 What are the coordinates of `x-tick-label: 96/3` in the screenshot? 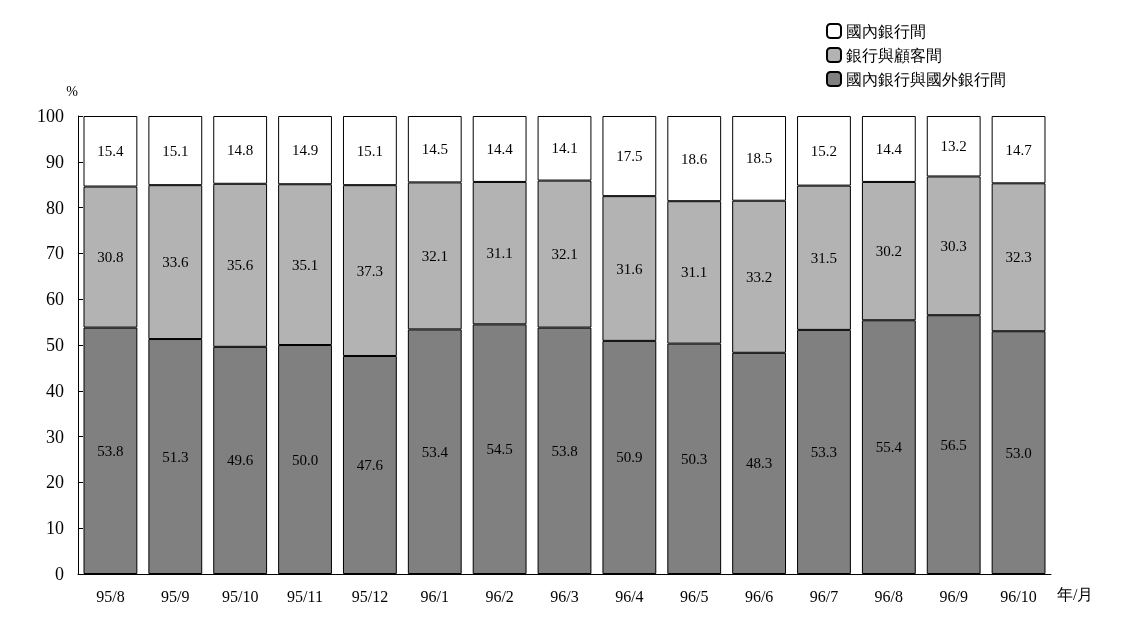 It's located at (564, 596).